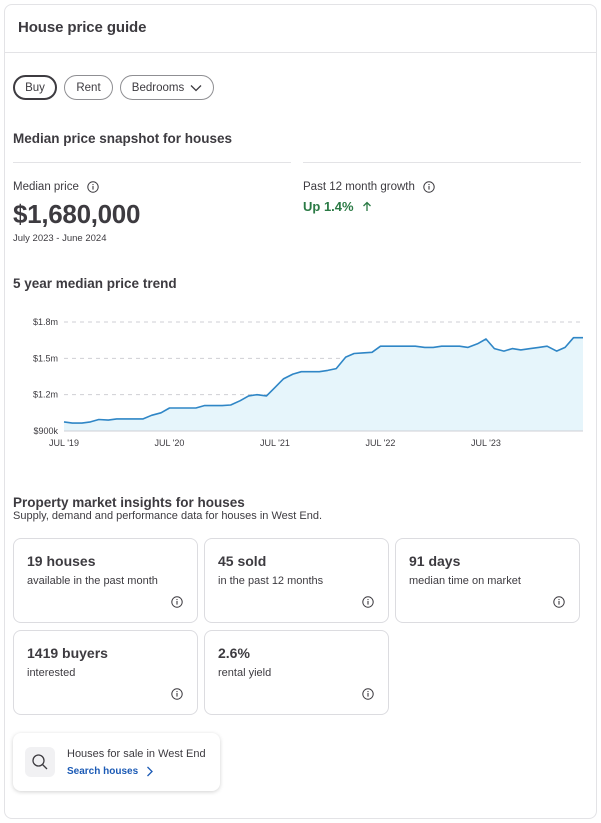  Describe the element at coordinates (234, 653) in the screenshot. I see `tile-value: 2.6%` at that location.